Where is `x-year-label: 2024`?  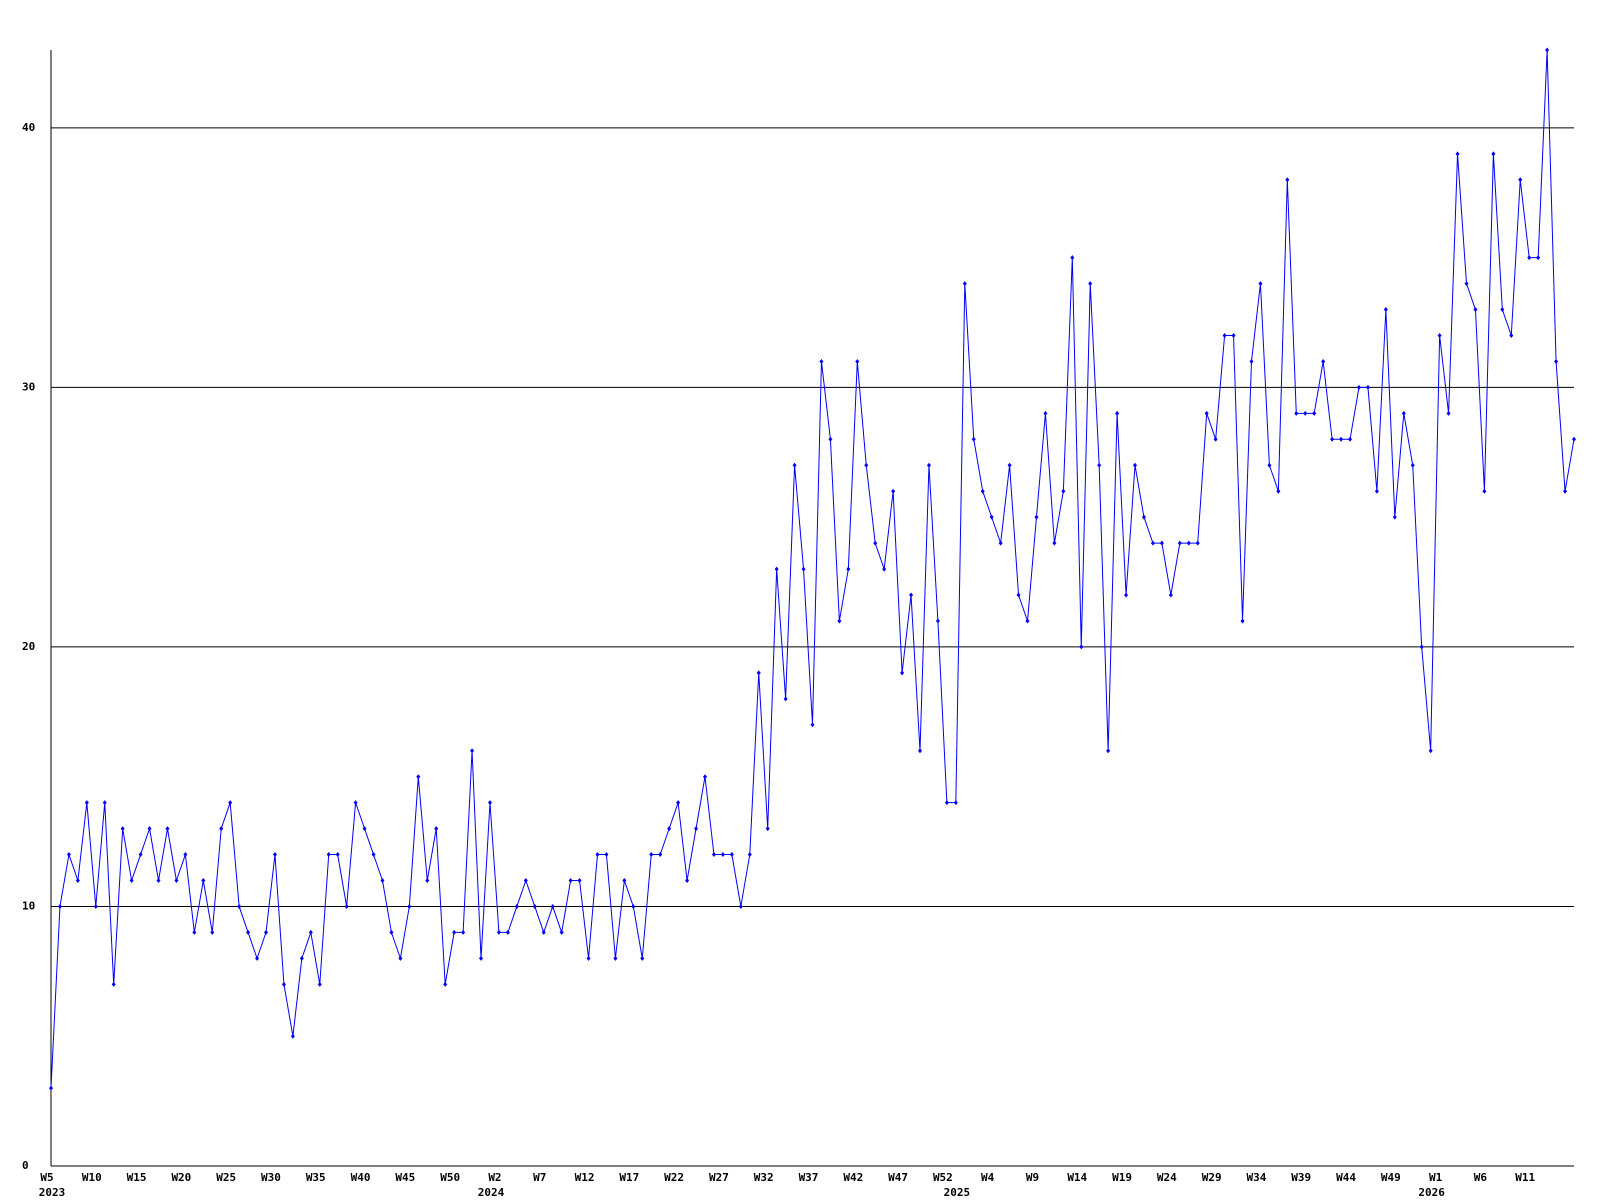 x-year-label: 2024 is located at coordinates (491, 1192).